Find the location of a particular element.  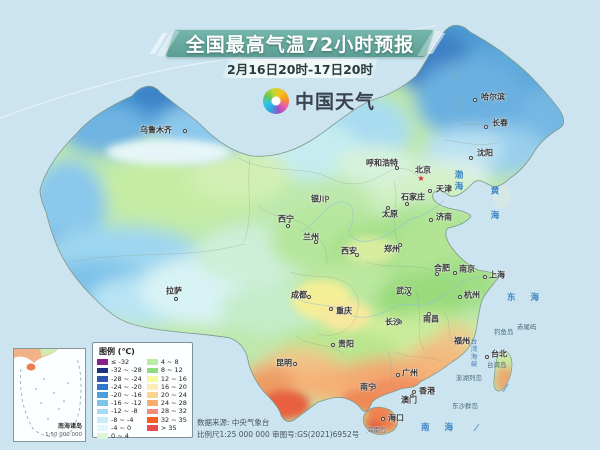

legend-row: ≤ -32 is located at coordinates (119, 362).